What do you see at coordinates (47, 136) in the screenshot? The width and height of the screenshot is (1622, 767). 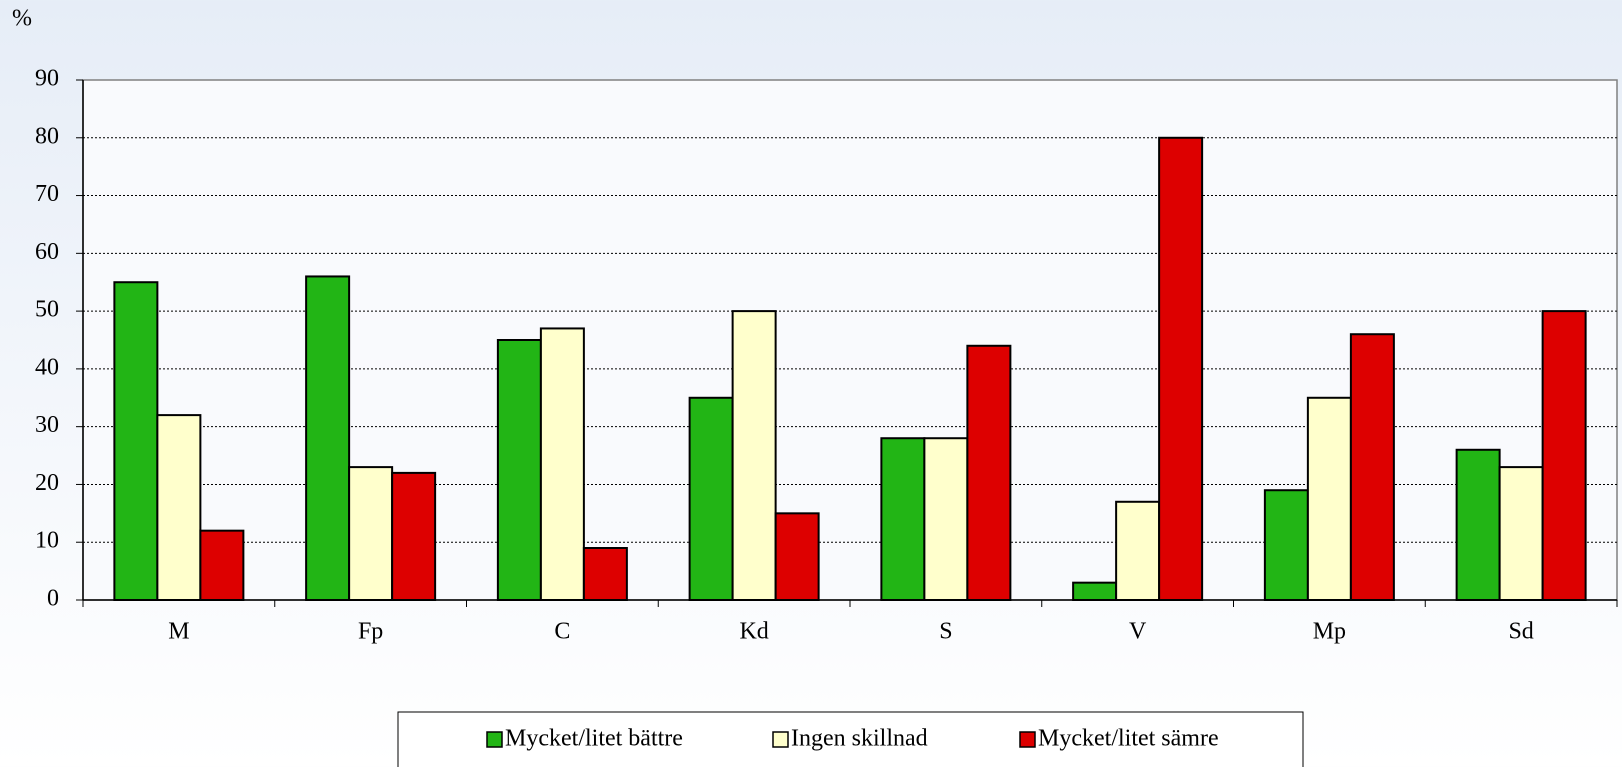 I see `y-tick-label: 80` at bounding box center [47, 136].